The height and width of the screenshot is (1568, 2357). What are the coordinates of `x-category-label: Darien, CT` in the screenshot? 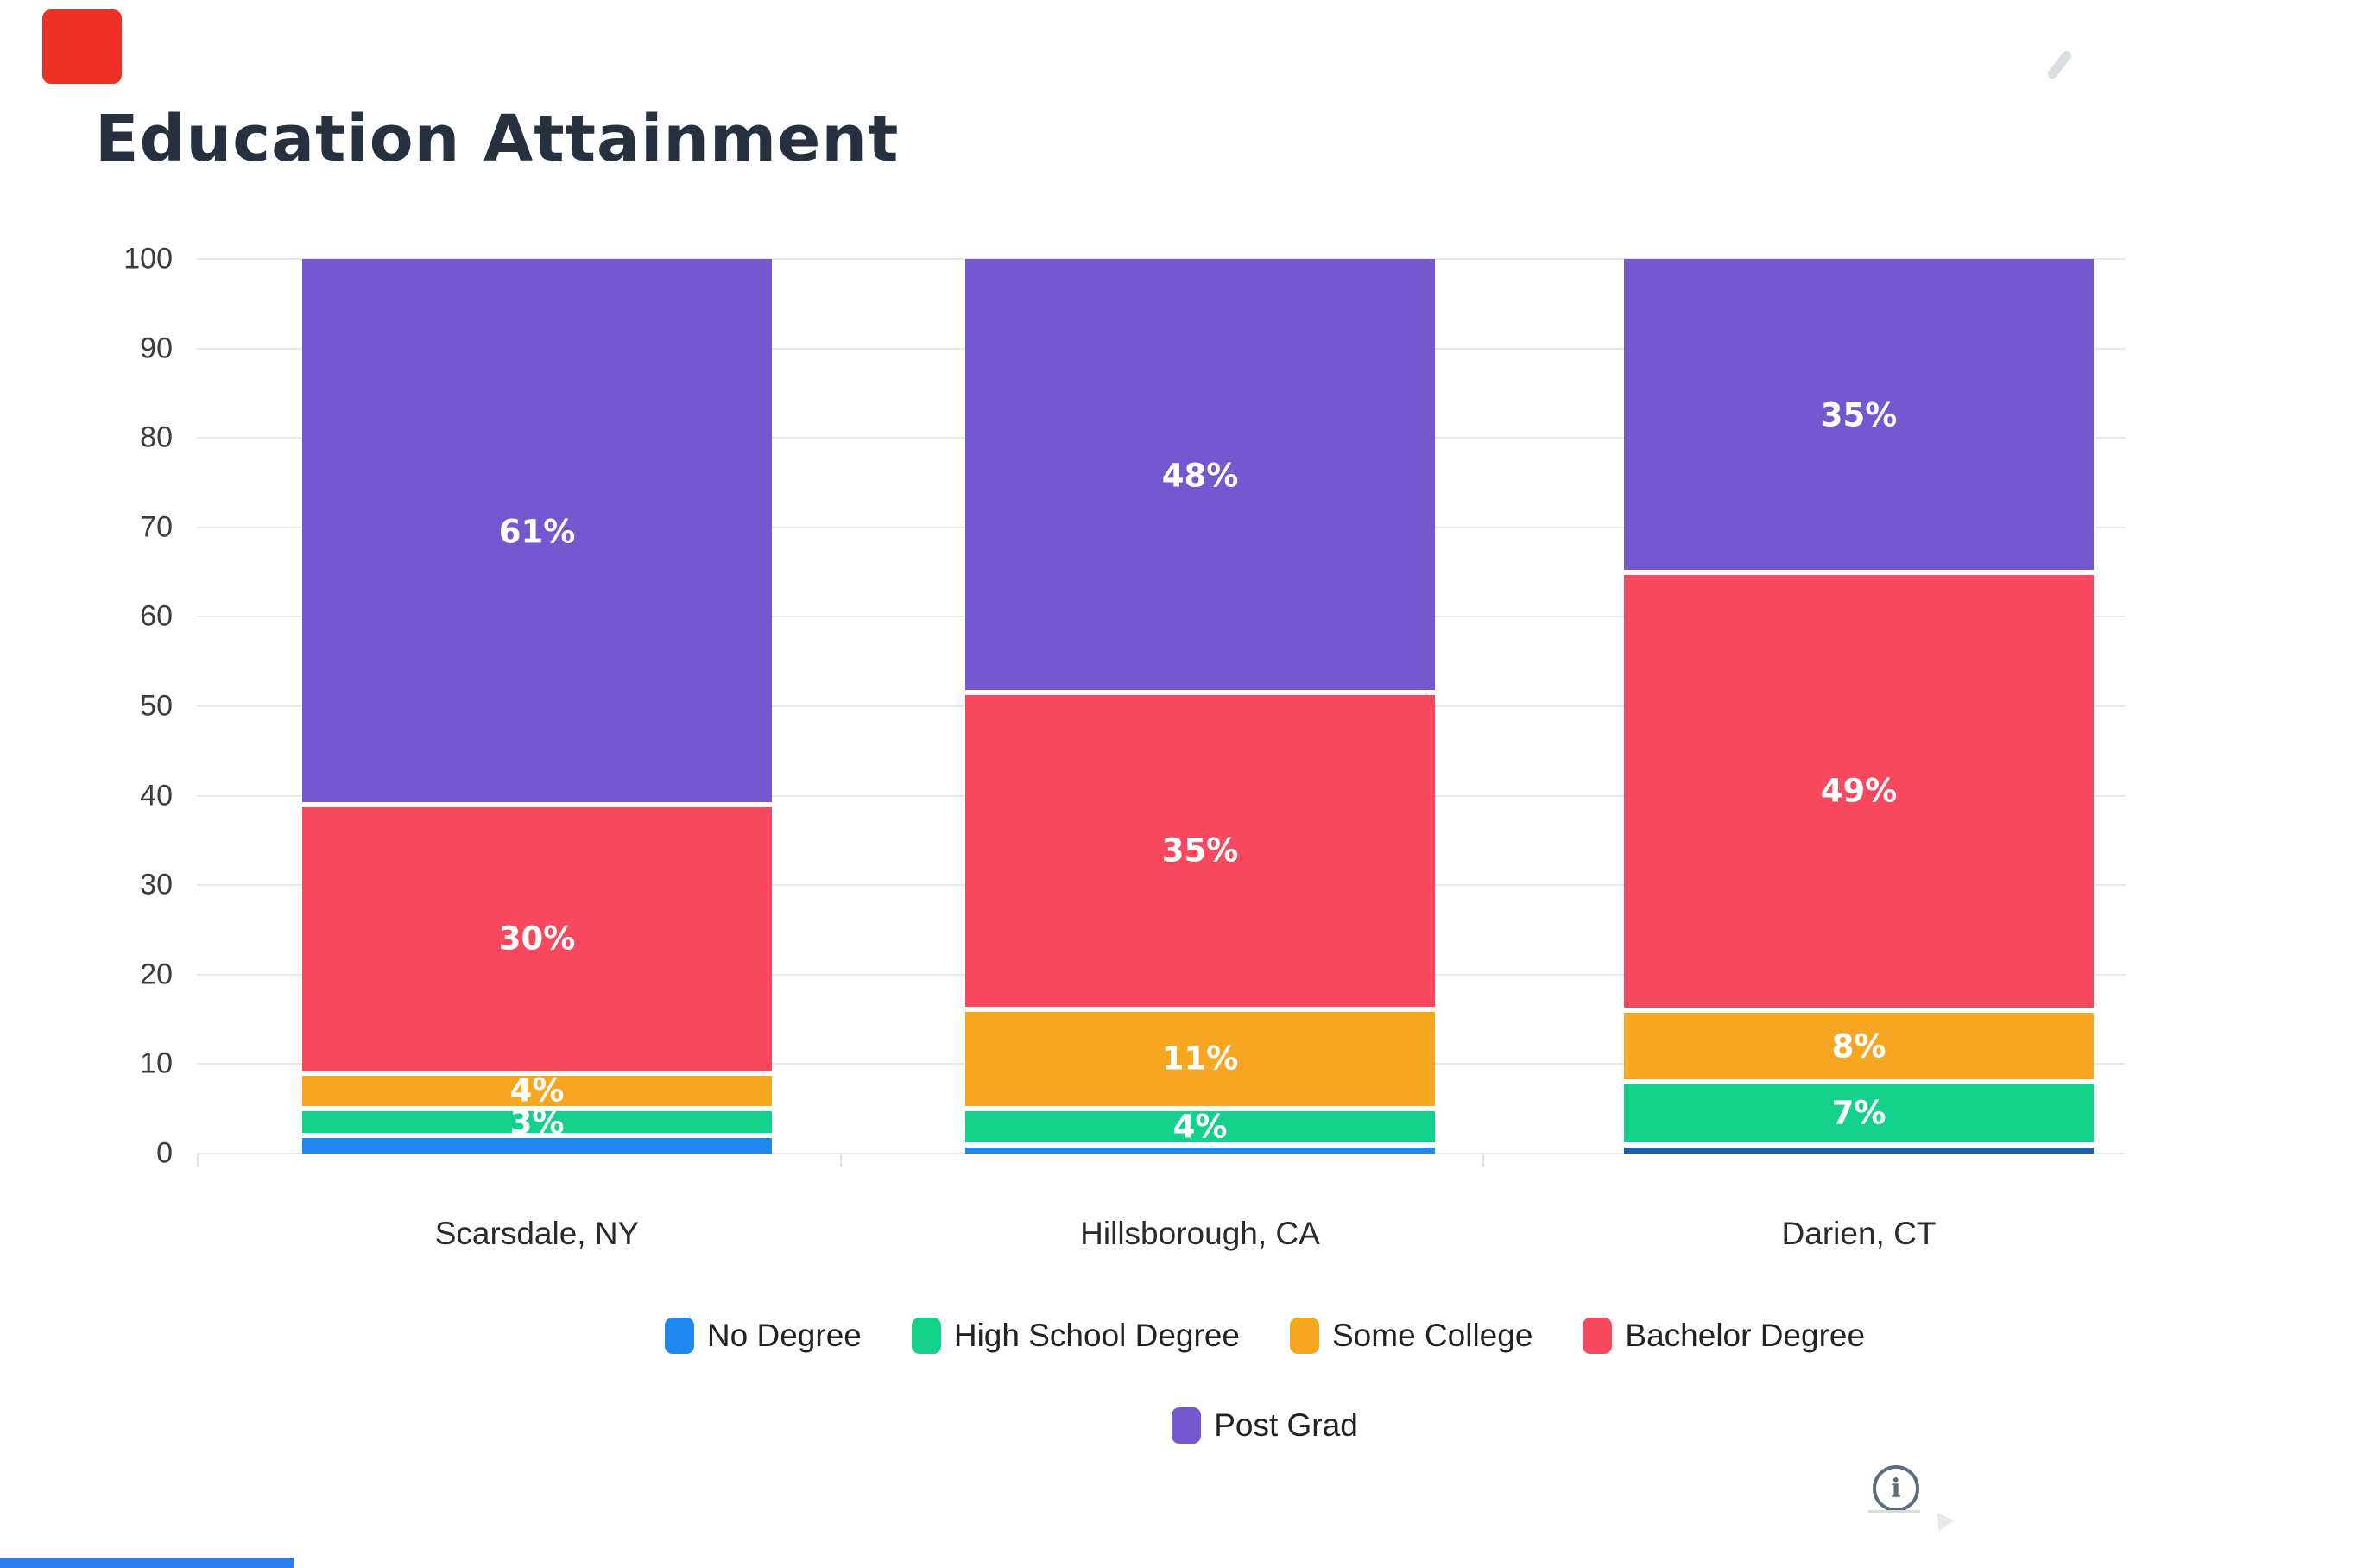 It's located at (1859, 1234).